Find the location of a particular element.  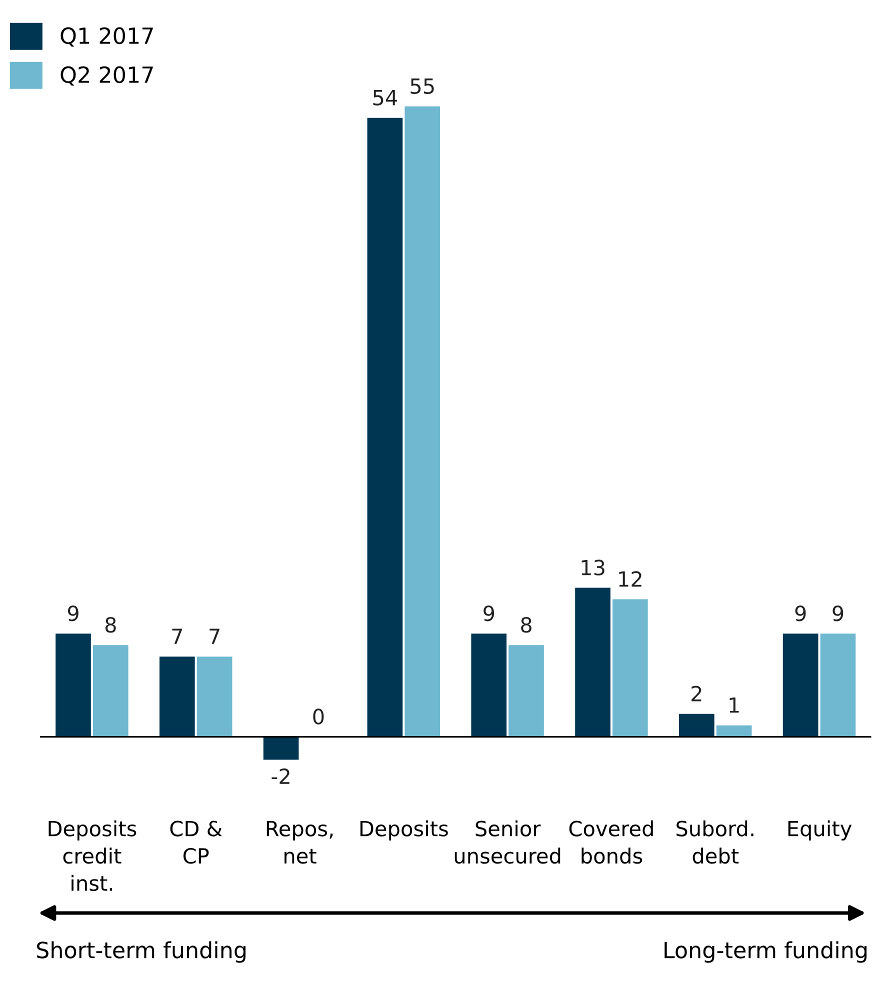

x-tick-label: Subord. debt is located at coordinates (715, 842).